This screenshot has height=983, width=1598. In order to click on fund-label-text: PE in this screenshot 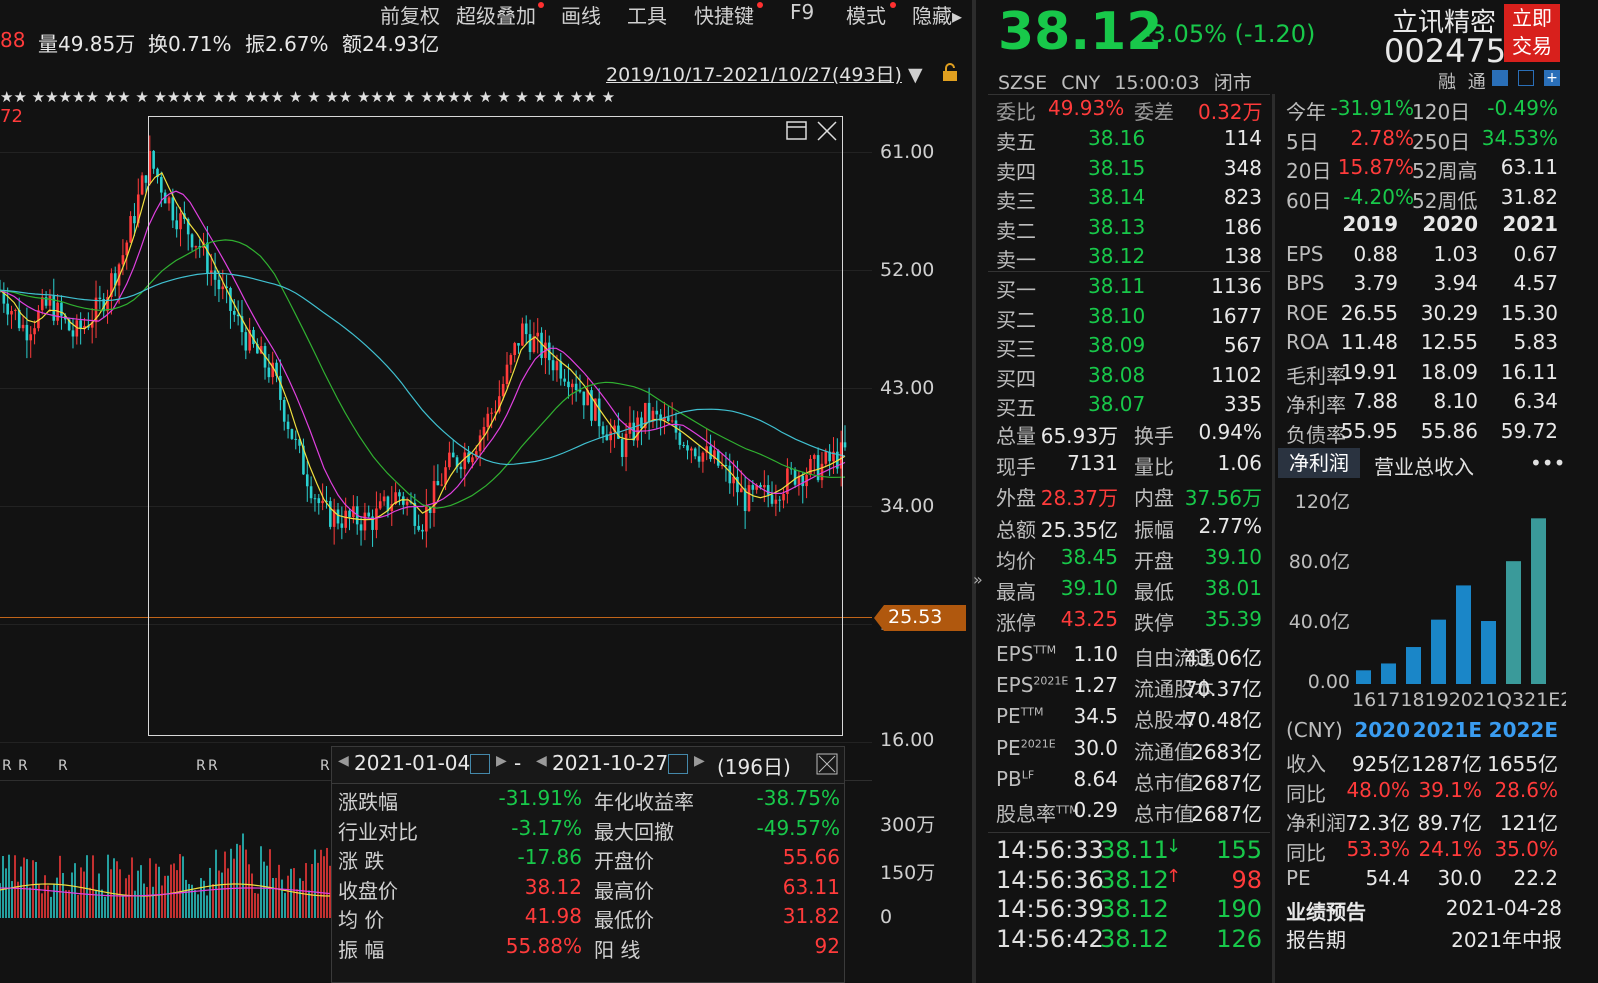, I will do `click(1008, 716)`.